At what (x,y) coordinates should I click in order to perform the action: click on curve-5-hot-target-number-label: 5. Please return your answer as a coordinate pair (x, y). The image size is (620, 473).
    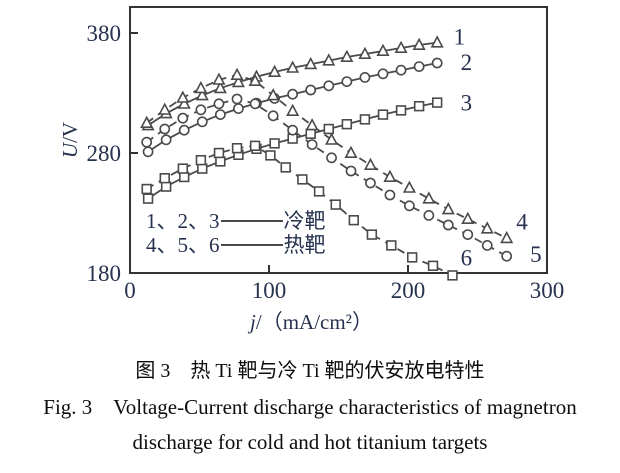
    Looking at the image, I should click on (536, 254).